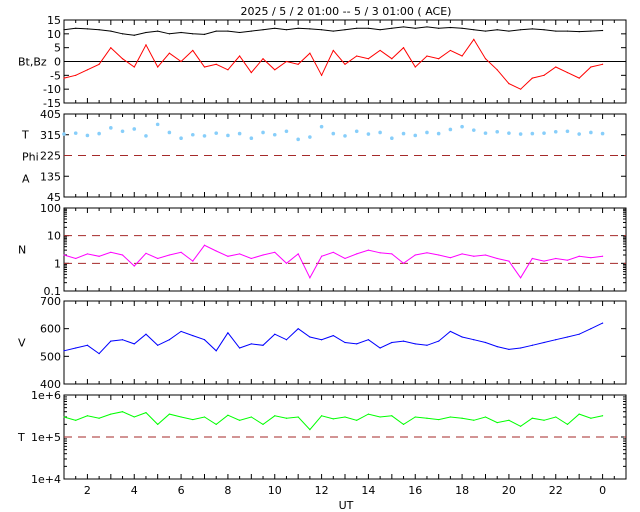  I want to click on y-tick-label: -10, so click(52, 89).